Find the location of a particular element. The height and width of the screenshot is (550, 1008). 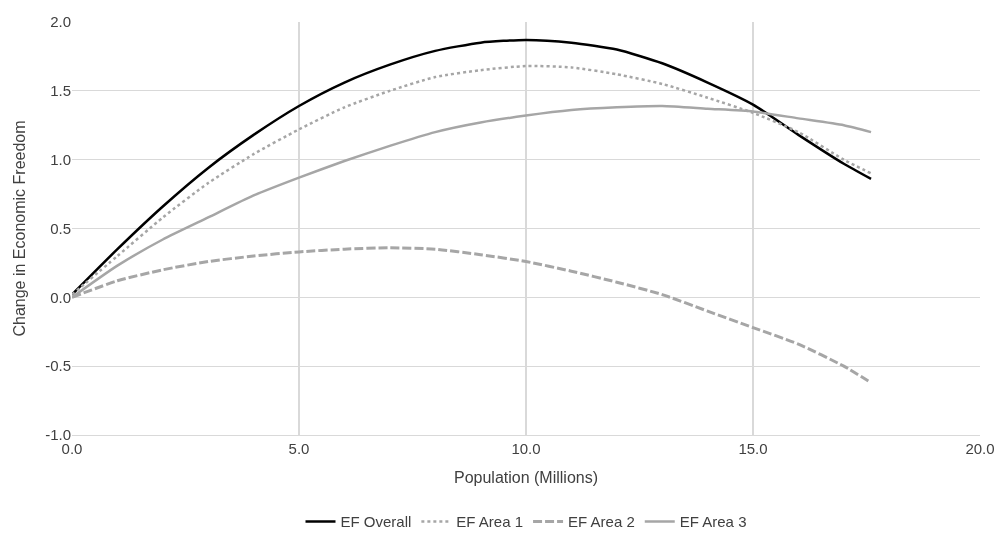

y-tick-label: 0.0 is located at coordinates (60, 297).